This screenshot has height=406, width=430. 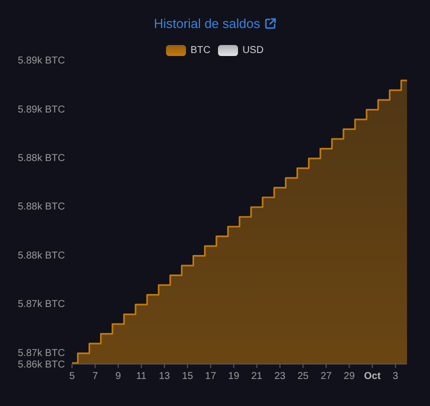 I want to click on x-tick-label: 9, so click(x=118, y=376).